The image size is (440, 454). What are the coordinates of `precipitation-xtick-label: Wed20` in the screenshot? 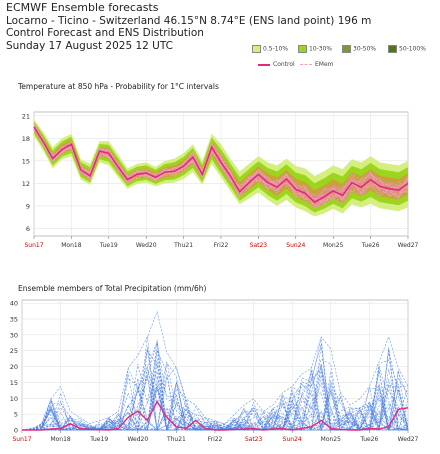 It's located at (137, 439).